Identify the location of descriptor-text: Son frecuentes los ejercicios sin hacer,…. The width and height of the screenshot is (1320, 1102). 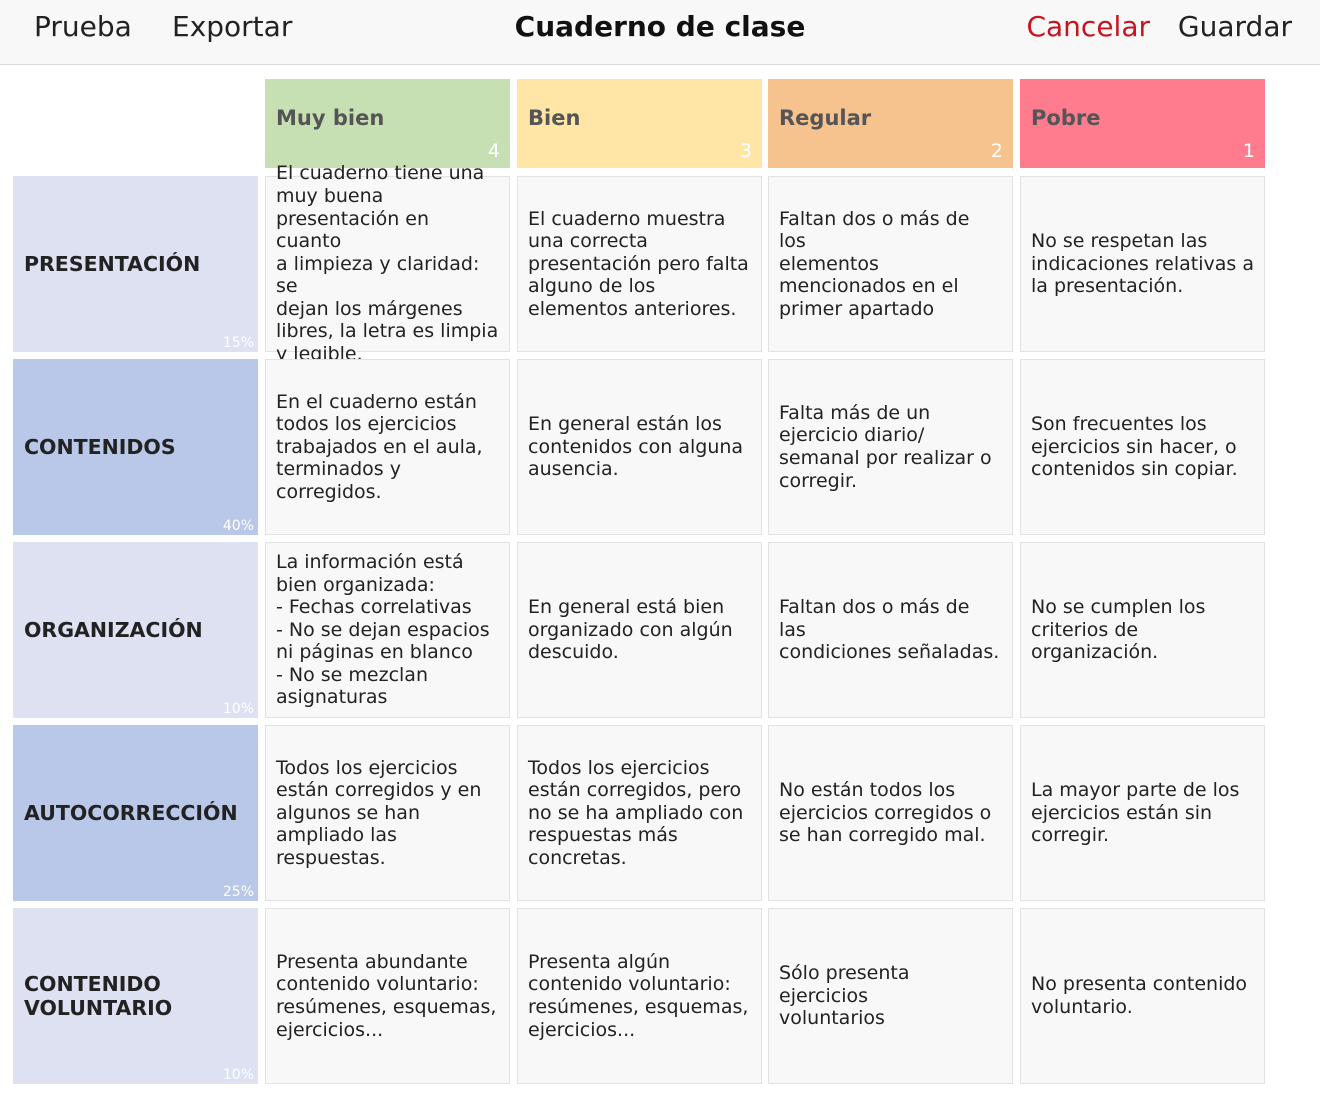
(1134, 447).